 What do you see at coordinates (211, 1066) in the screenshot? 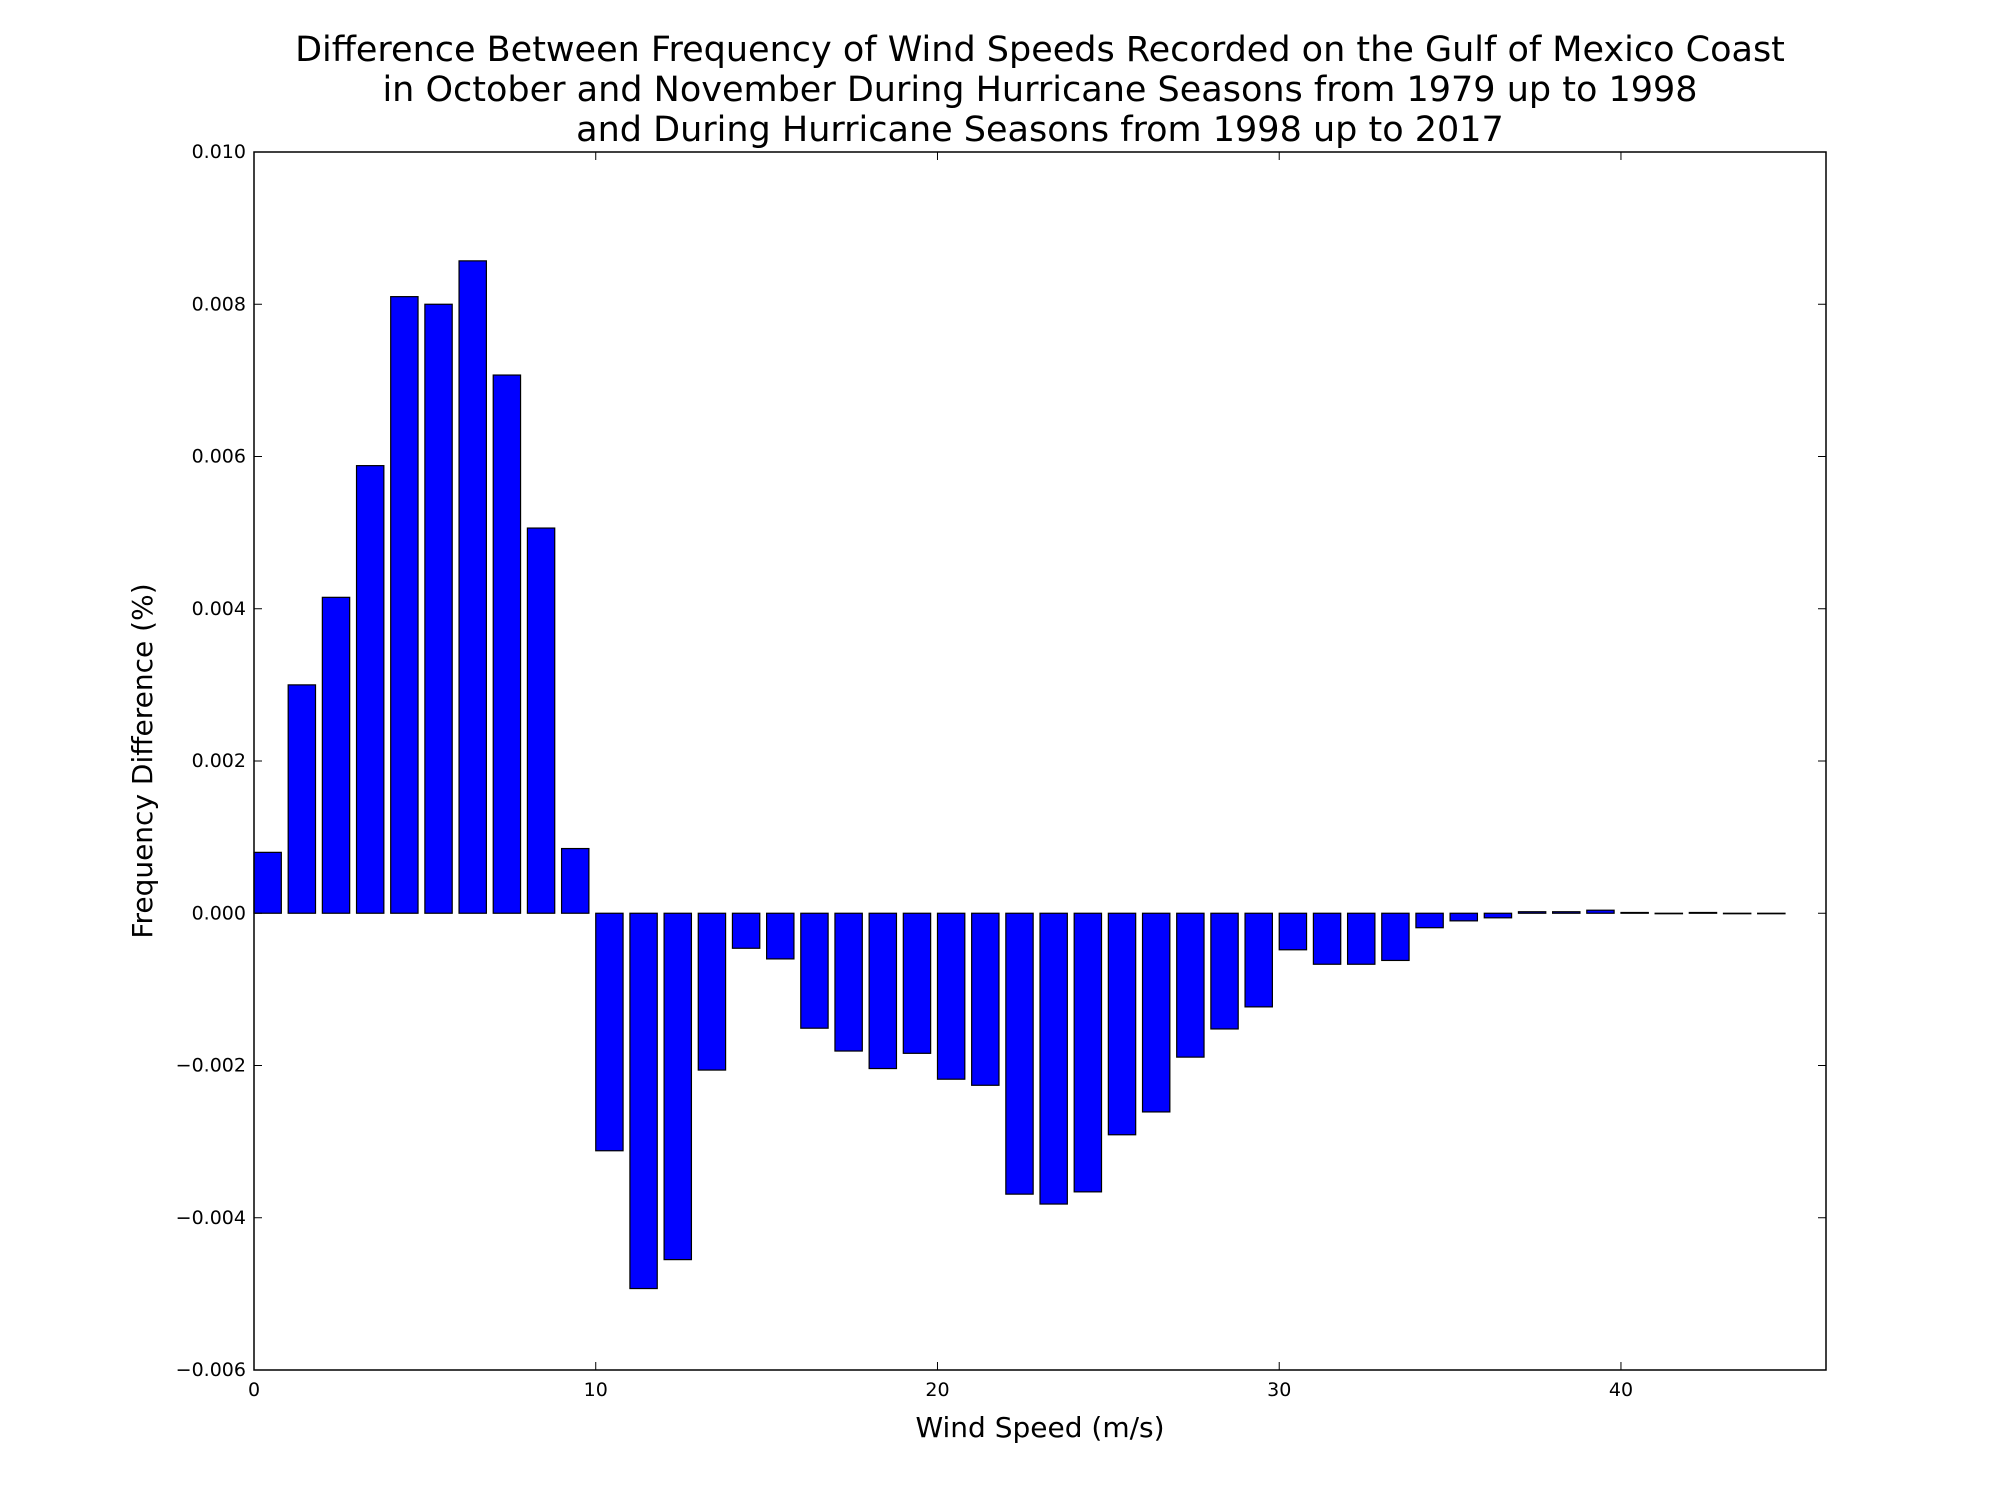
I see `y-tick-label: −0.002` at bounding box center [211, 1066].